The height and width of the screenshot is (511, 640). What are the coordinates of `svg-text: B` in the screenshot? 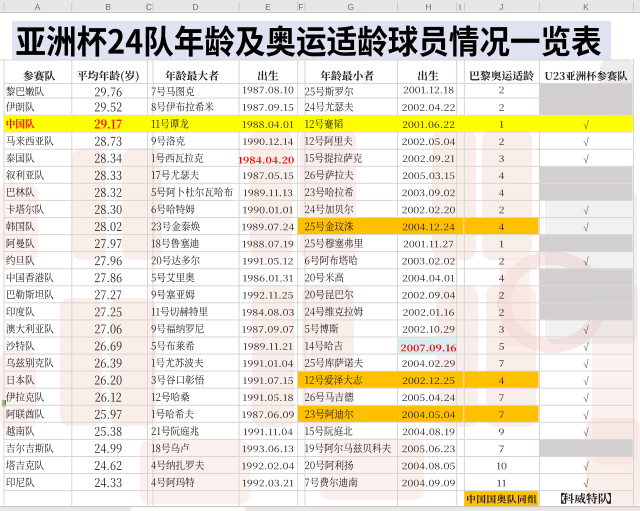 It's located at (108, 7).